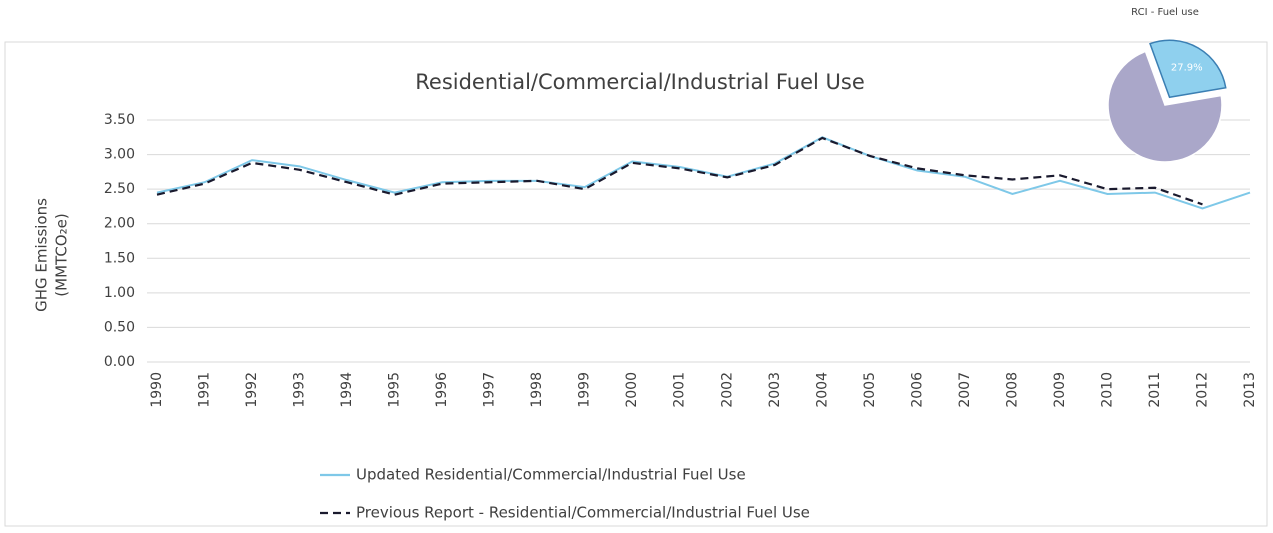 The height and width of the screenshot is (533, 1273). What do you see at coordinates (119, 327) in the screenshot?
I see `y-tick-label: 0.50` at bounding box center [119, 327].